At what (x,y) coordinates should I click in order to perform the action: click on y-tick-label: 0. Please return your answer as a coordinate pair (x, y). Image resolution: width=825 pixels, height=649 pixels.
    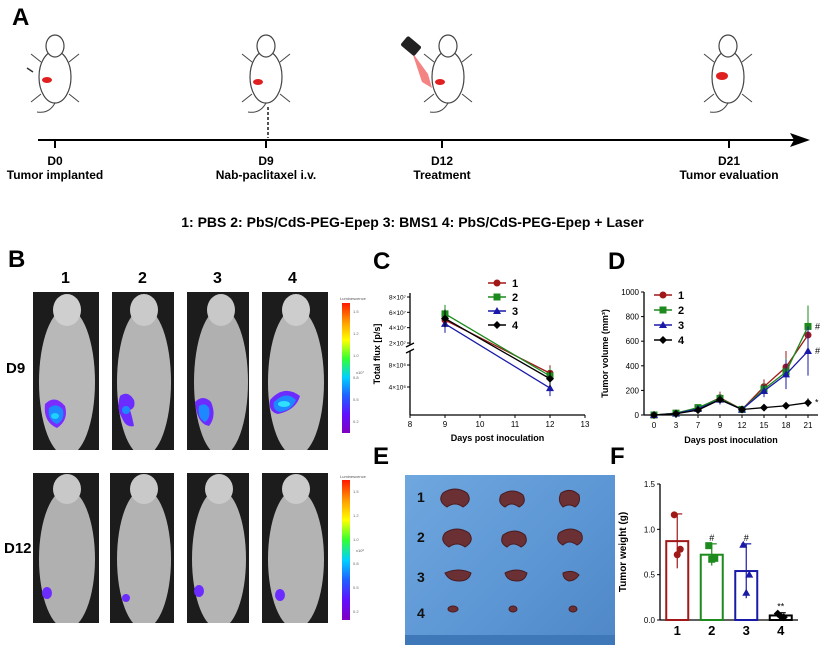
    Looking at the image, I should click on (637, 415).